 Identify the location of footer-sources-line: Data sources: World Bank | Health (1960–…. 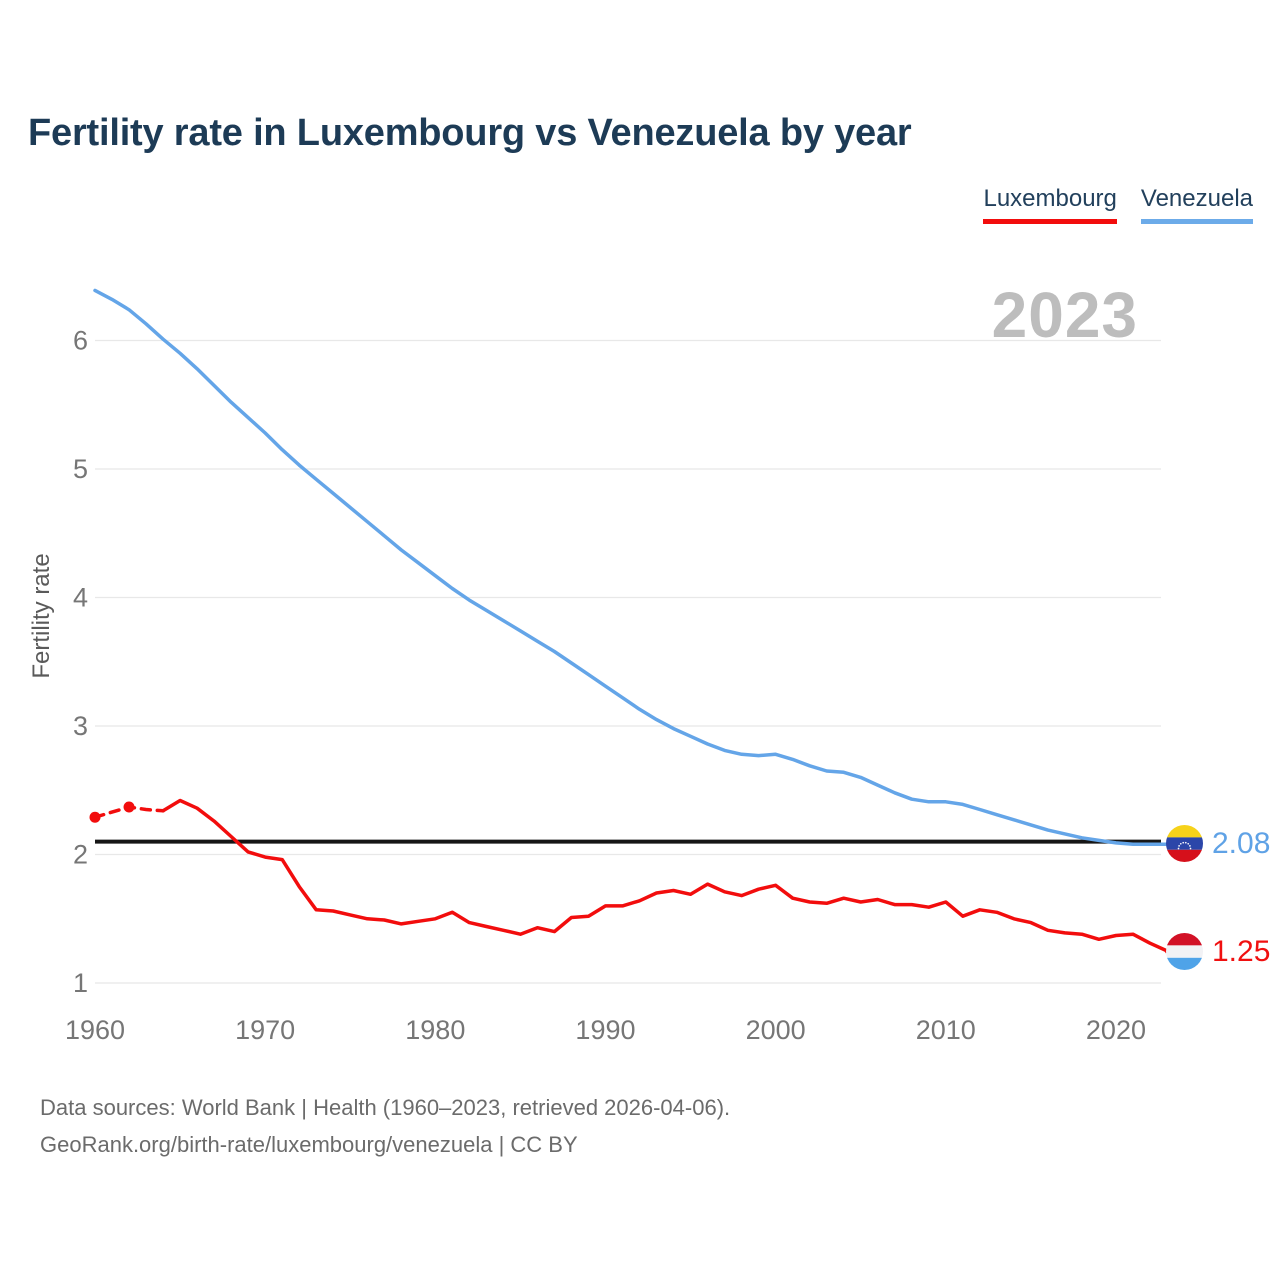
(385, 1107).